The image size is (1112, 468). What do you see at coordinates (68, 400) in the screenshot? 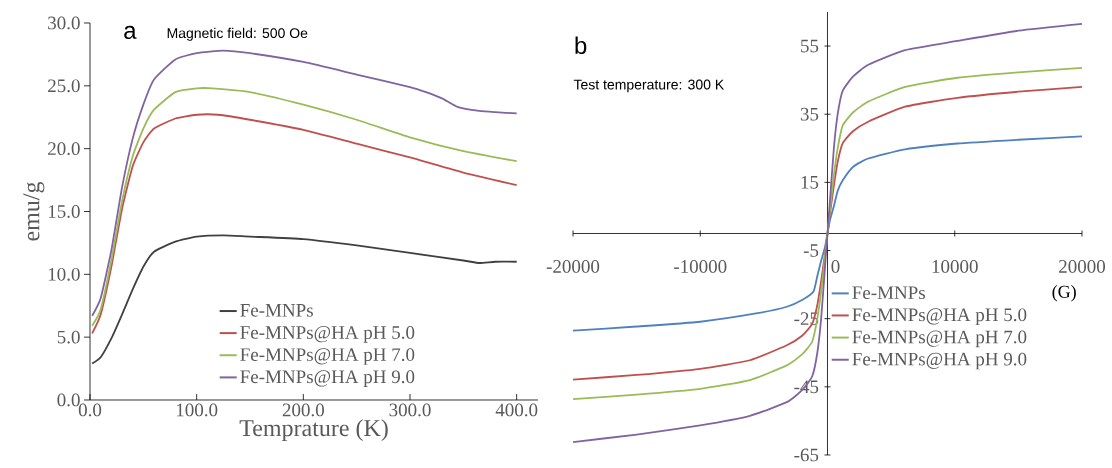
I see `y-tick-label: 0.0` at bounding box center [68, 400].